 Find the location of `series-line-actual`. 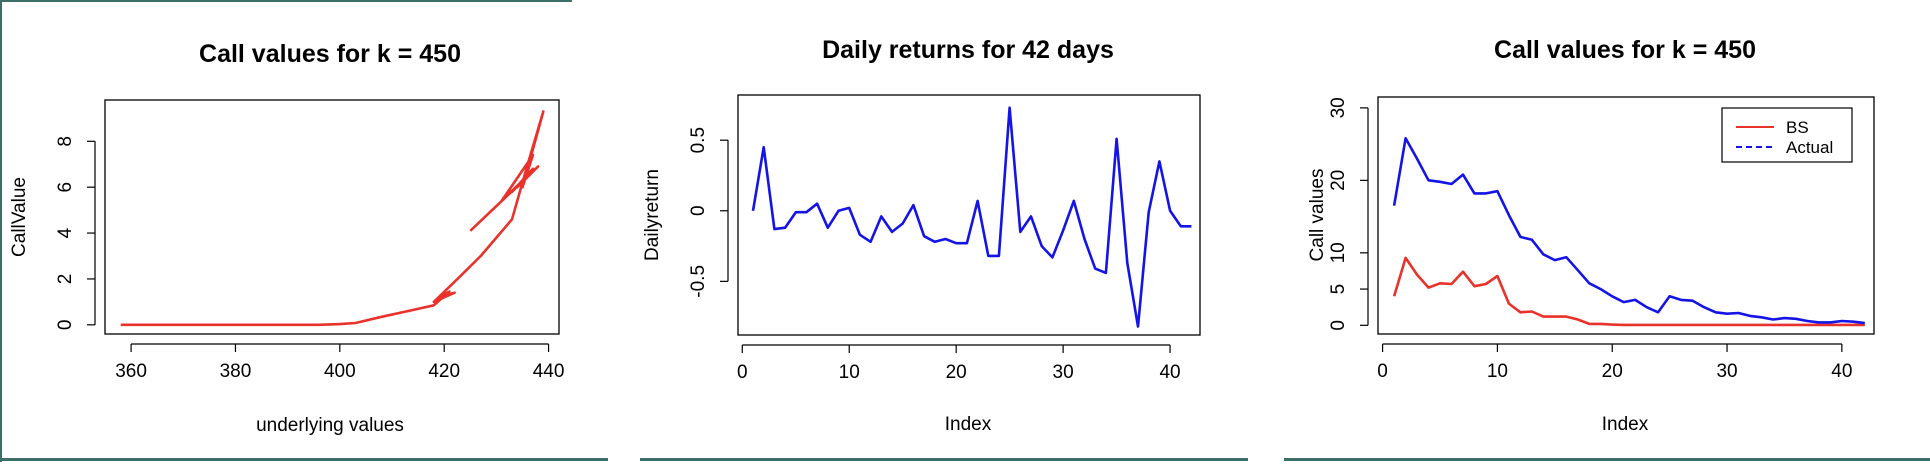

series-line-actual is located at coordinates (1628, 231).